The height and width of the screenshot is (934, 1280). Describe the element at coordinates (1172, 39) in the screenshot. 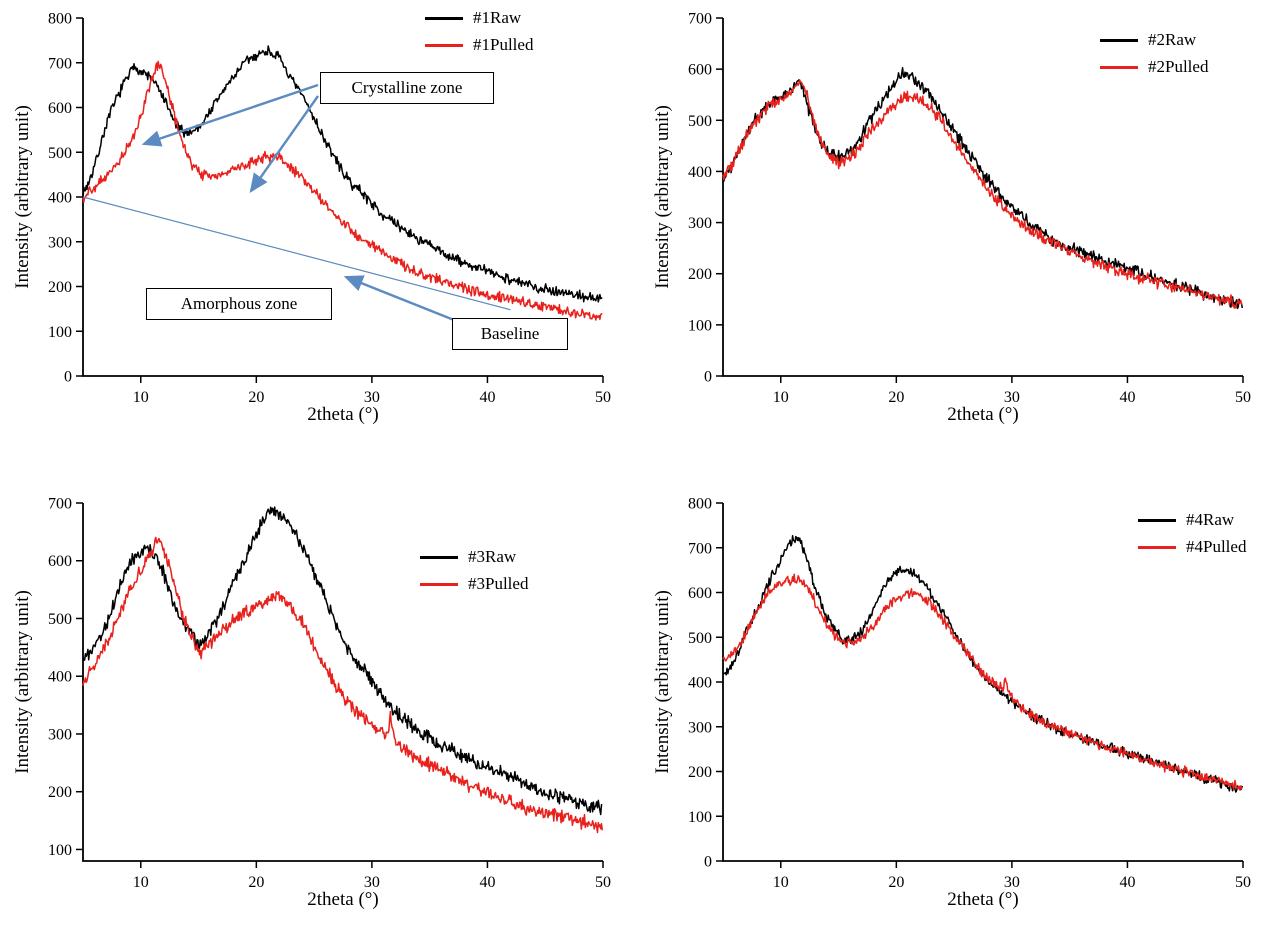

I see `legend-label: #2Raw` at that location.